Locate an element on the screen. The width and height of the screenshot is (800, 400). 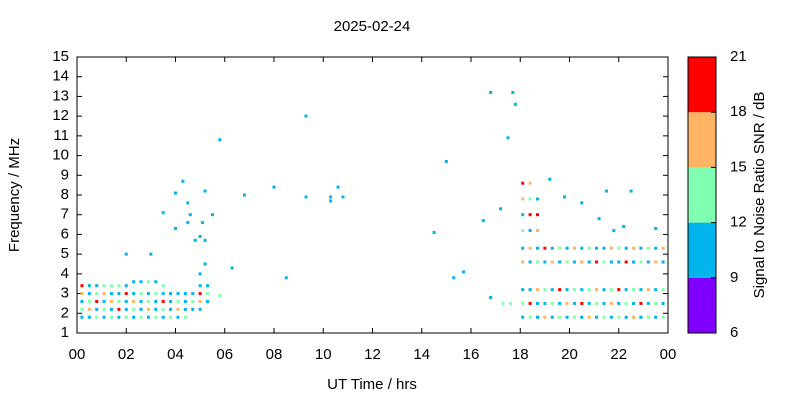
y-tick-label: 4 is located at coordinates (65, 273).